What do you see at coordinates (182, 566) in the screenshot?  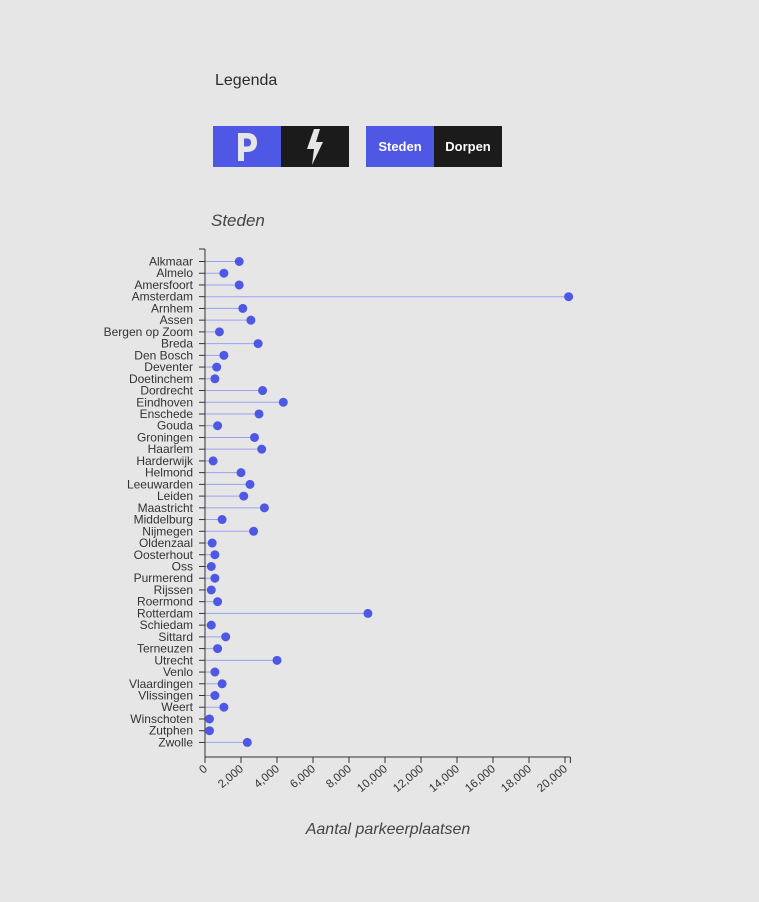 I see `y-tick-label: Oss` at bounding box center [182, 566].